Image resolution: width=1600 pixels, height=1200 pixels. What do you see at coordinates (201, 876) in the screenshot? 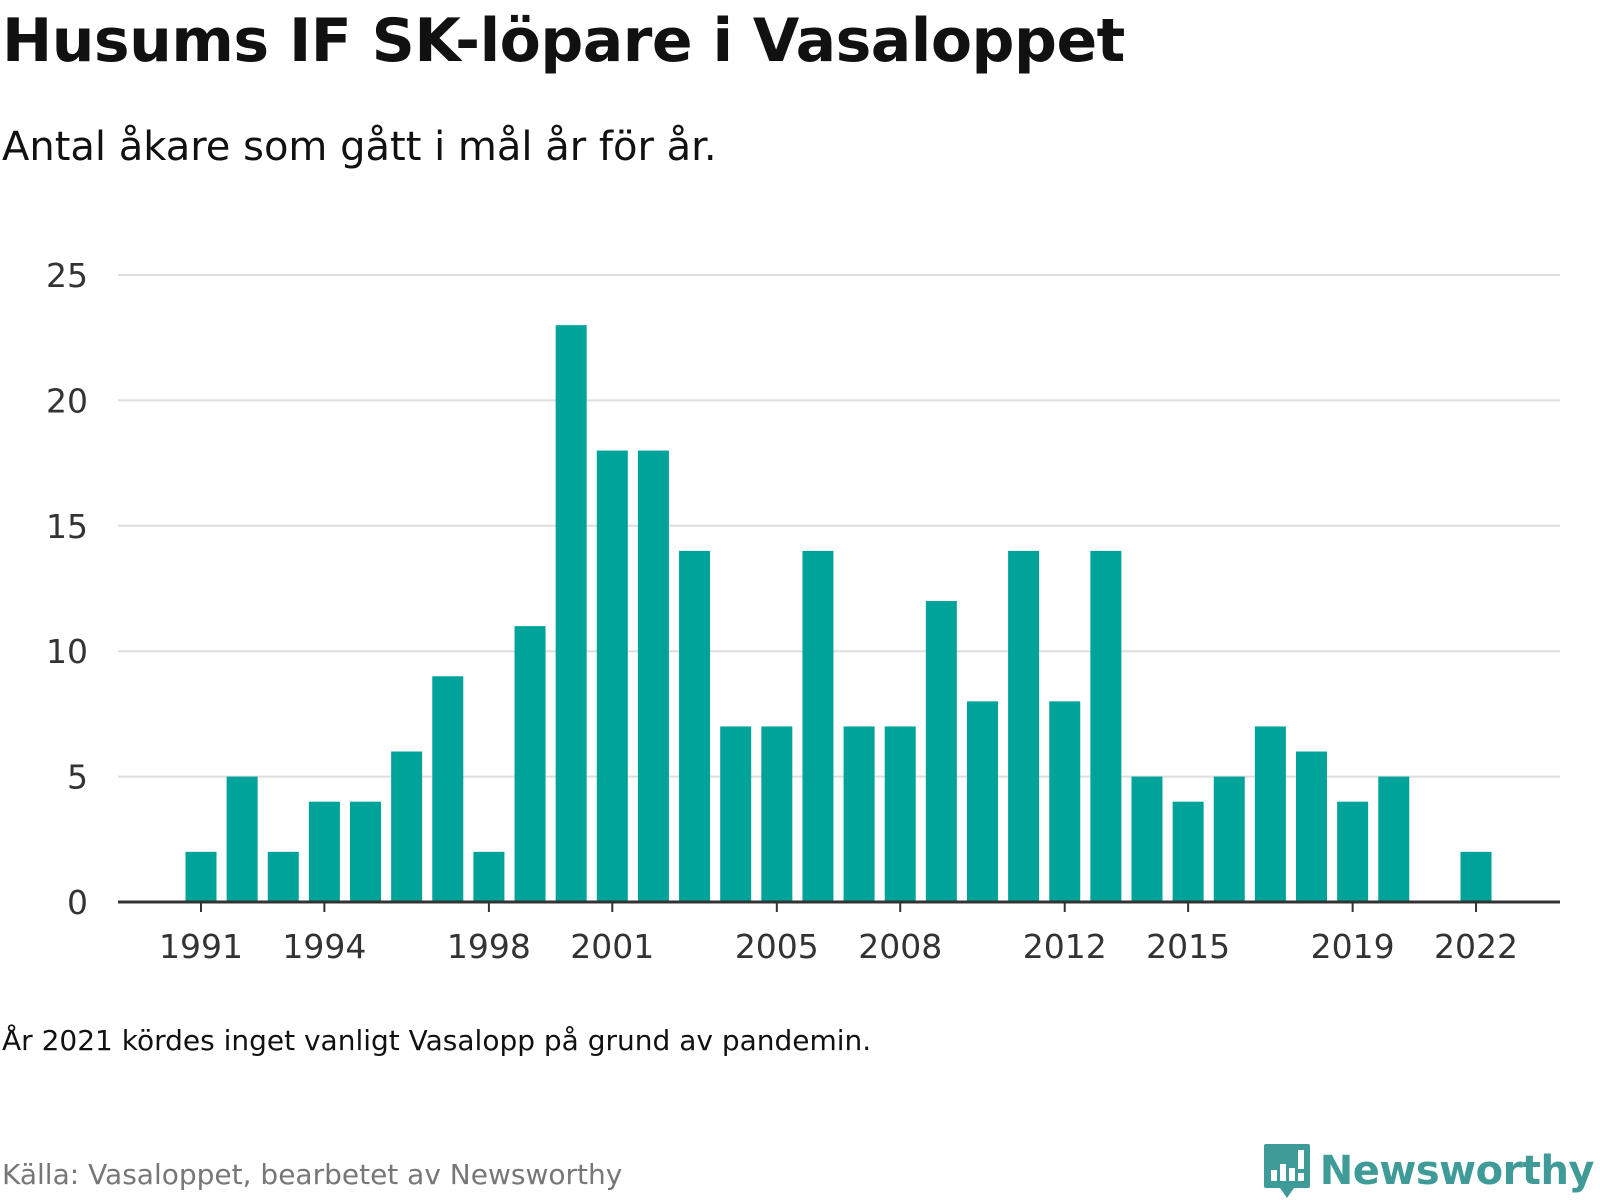
I see `bar-1991` at bounding box center [201, 876].